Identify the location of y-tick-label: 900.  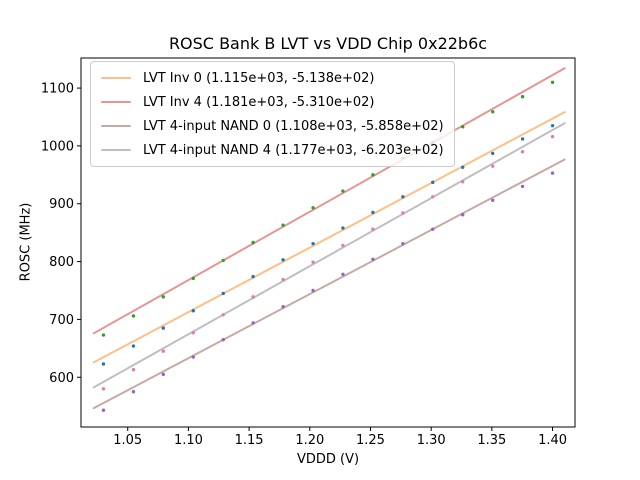
(61, 204).